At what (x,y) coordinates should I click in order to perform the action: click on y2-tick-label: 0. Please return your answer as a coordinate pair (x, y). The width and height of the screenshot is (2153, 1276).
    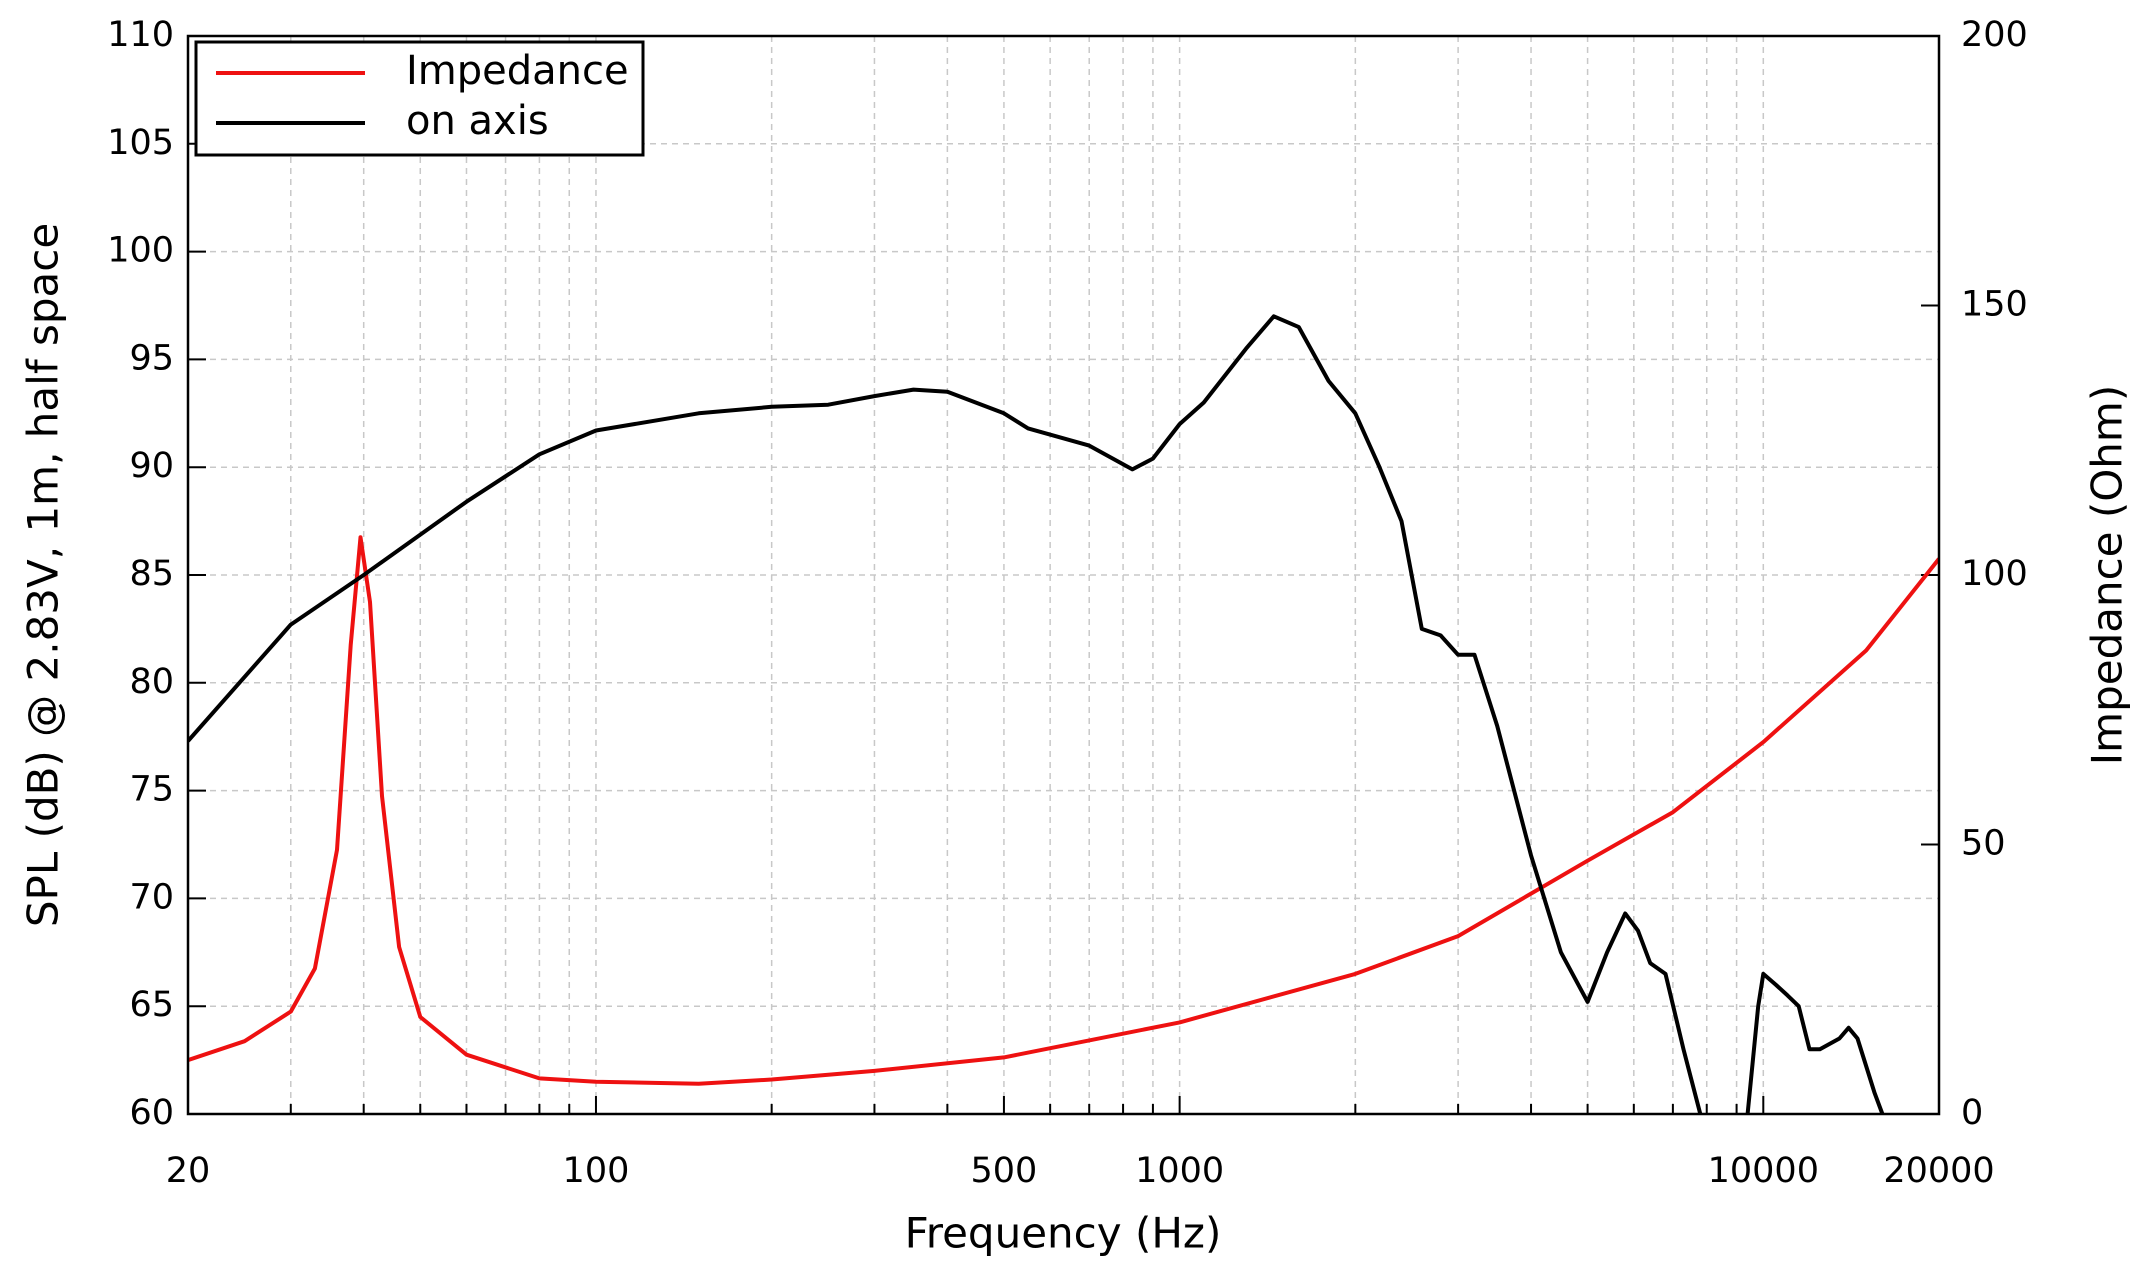
    Looking at the image, I should click on (1972, 1113).